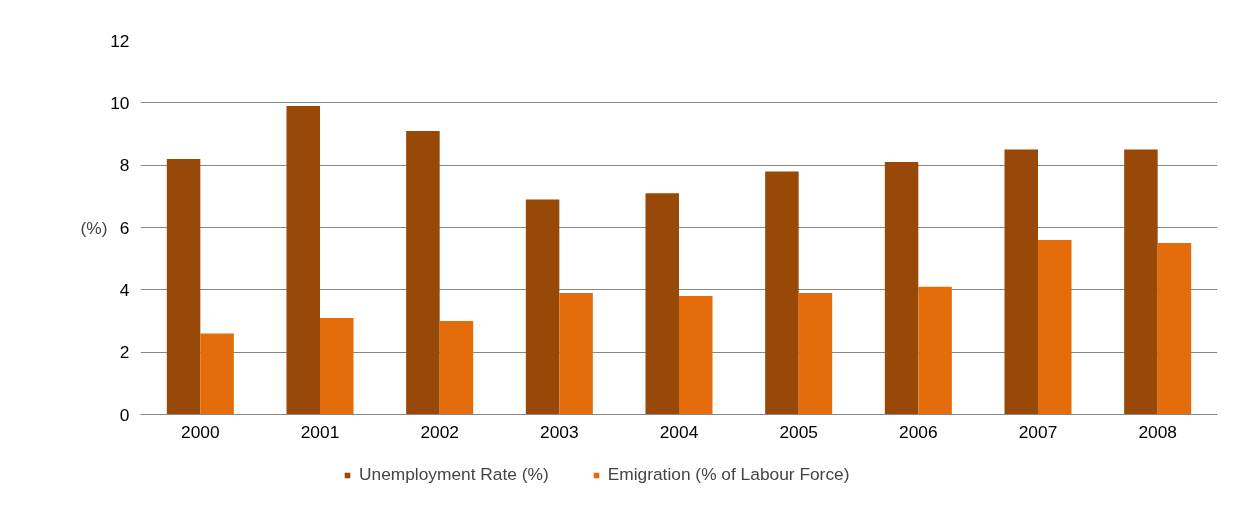 The image size is (1248, 525). What do you see at coordinates (124, 352) in the screenshot?
I see `y-tick-label: 2` at bounding box center [124, 352].